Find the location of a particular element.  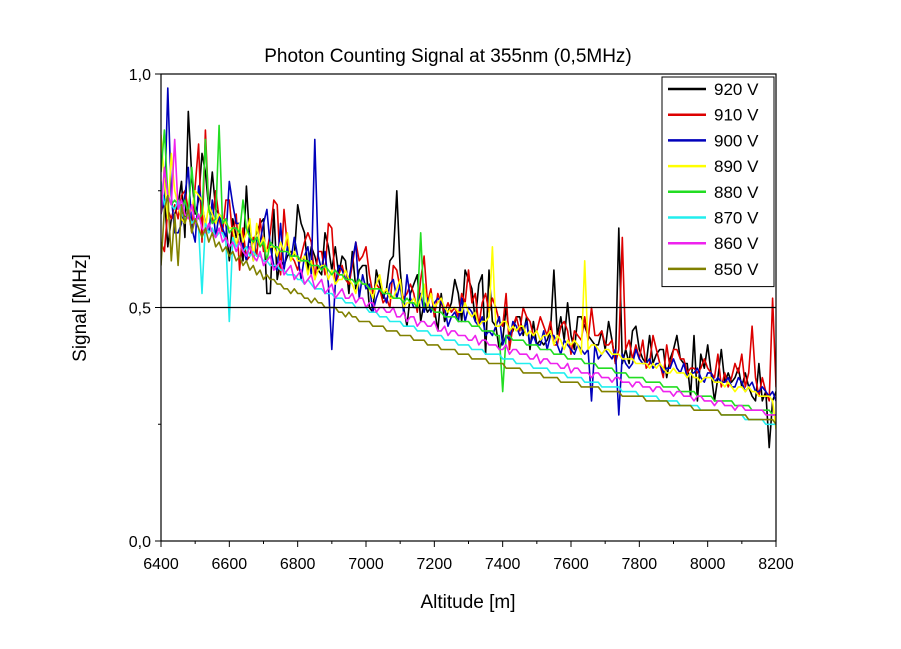

x-axis-label: Altitude [m] is located at coordinates (467, 602).